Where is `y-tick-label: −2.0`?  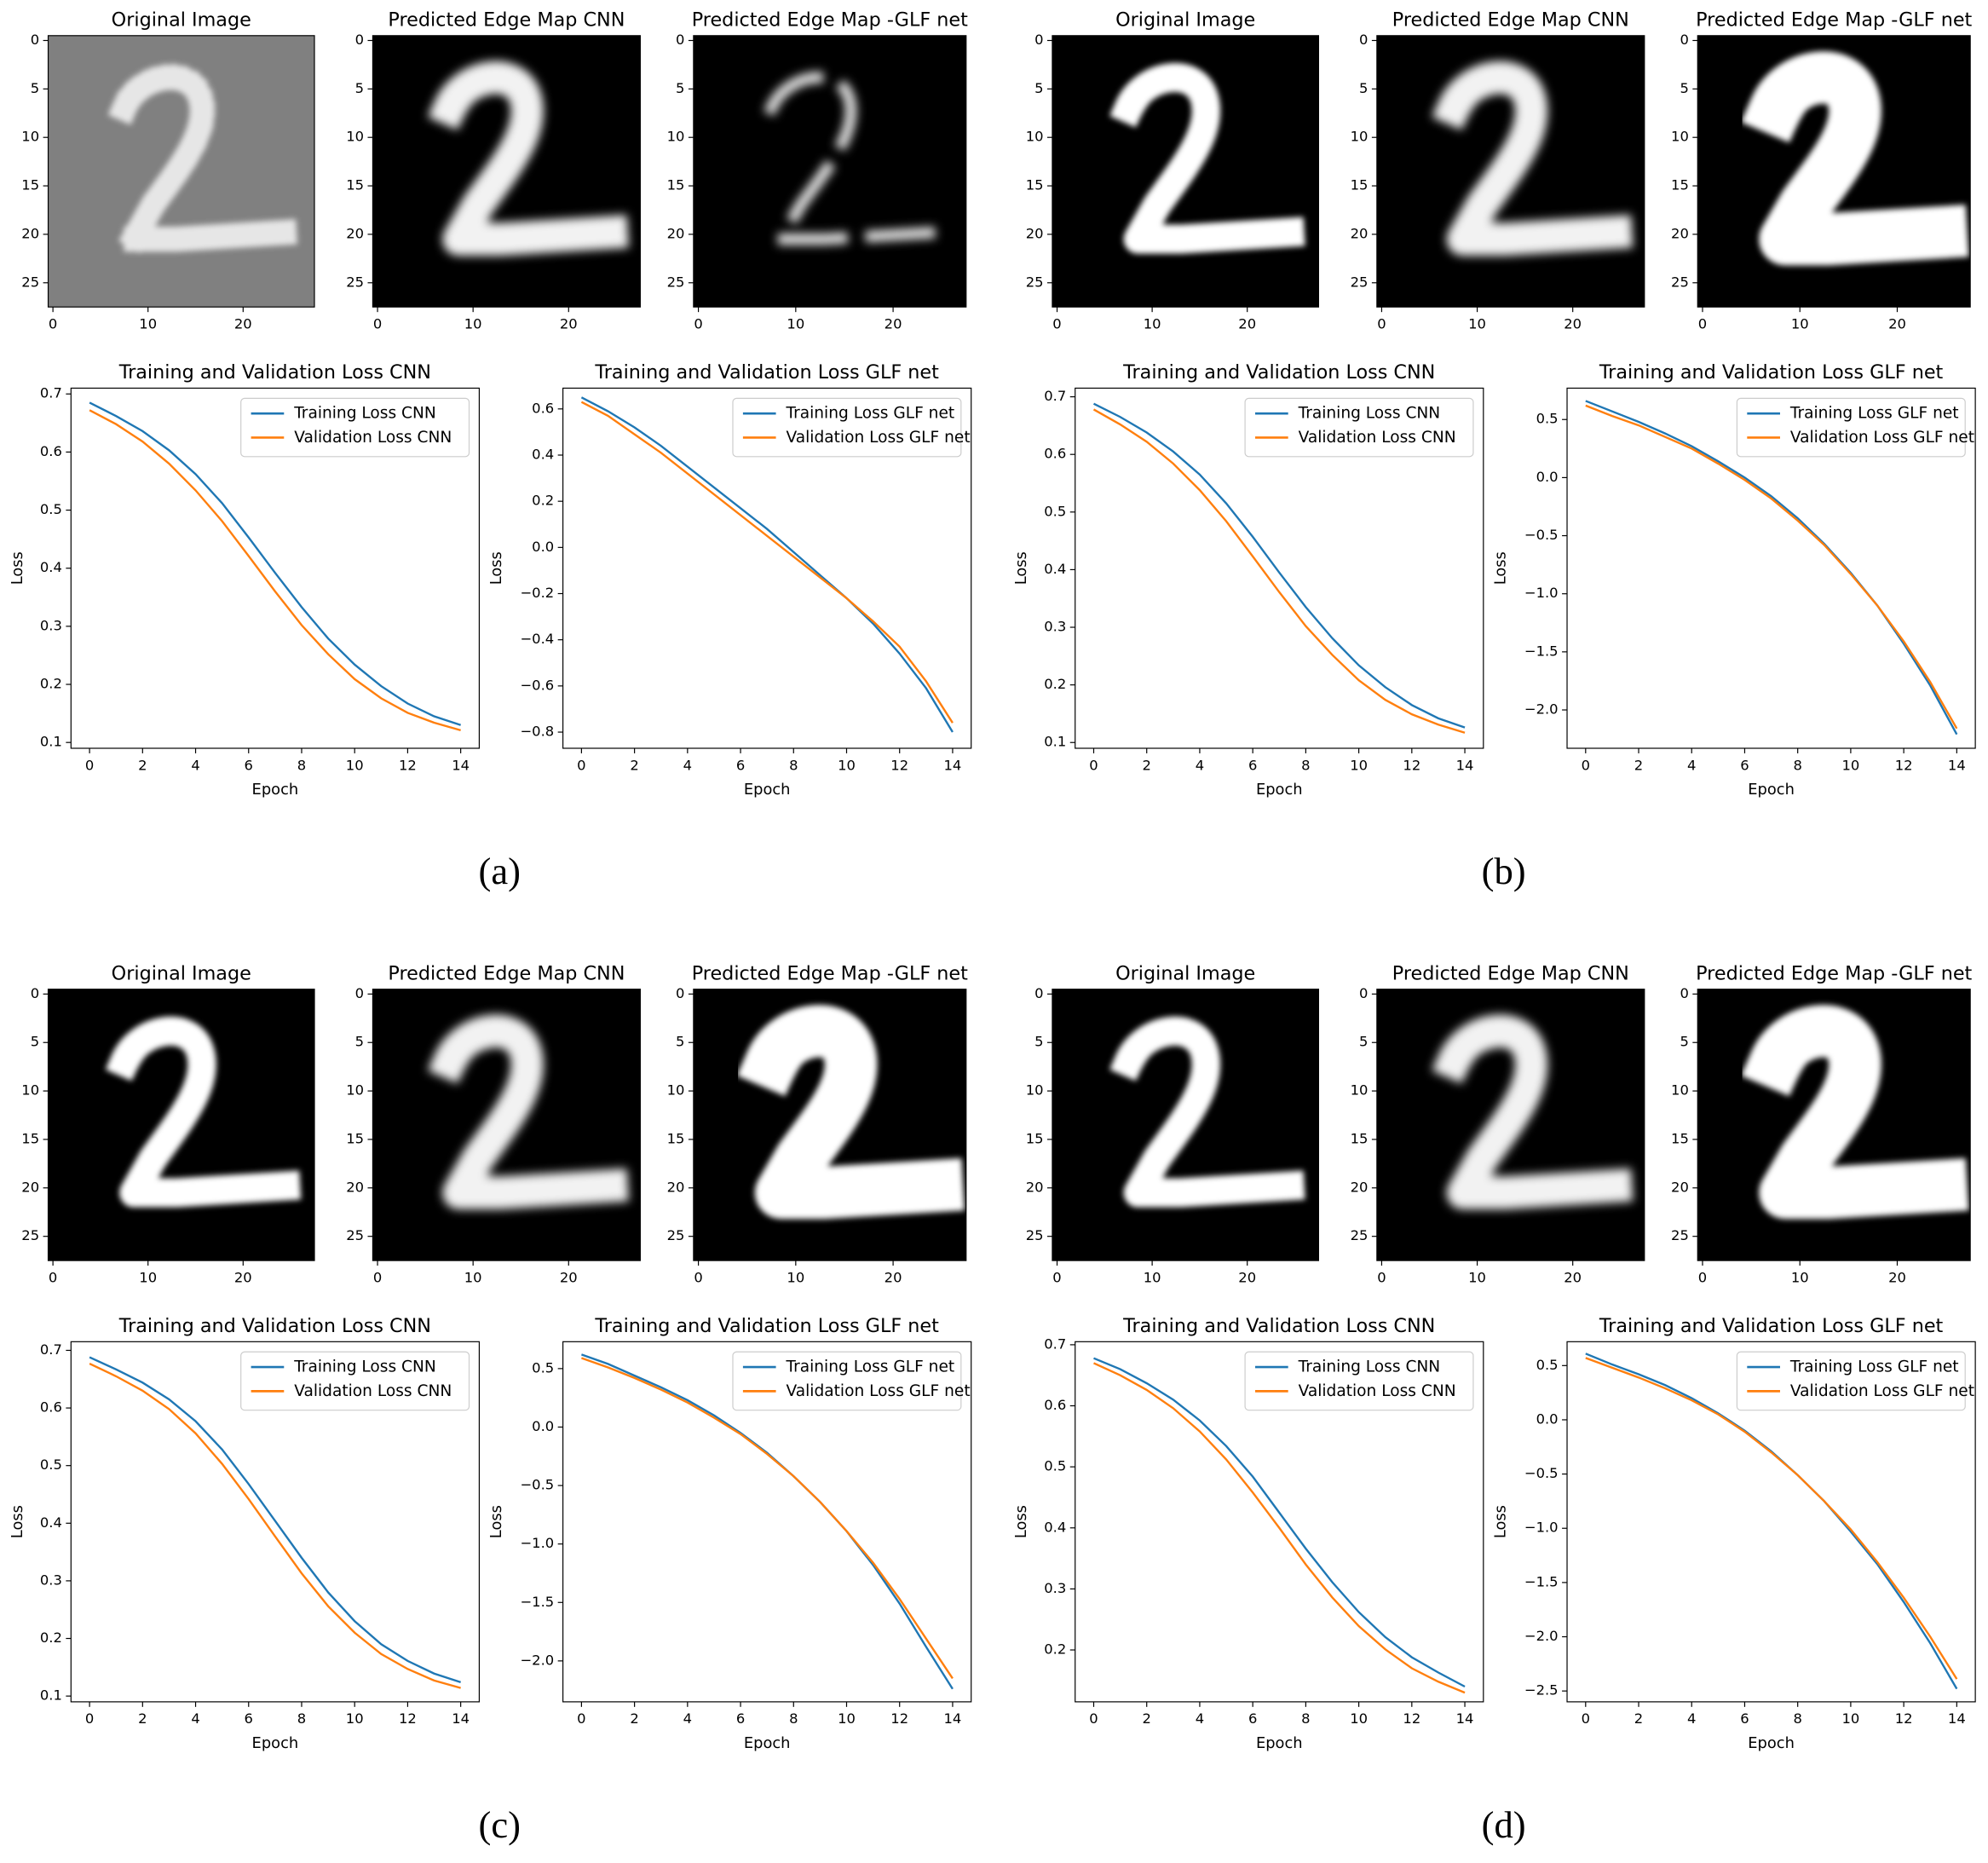
y-tick-label: −2.0 is located at coordinates (1541, 709).